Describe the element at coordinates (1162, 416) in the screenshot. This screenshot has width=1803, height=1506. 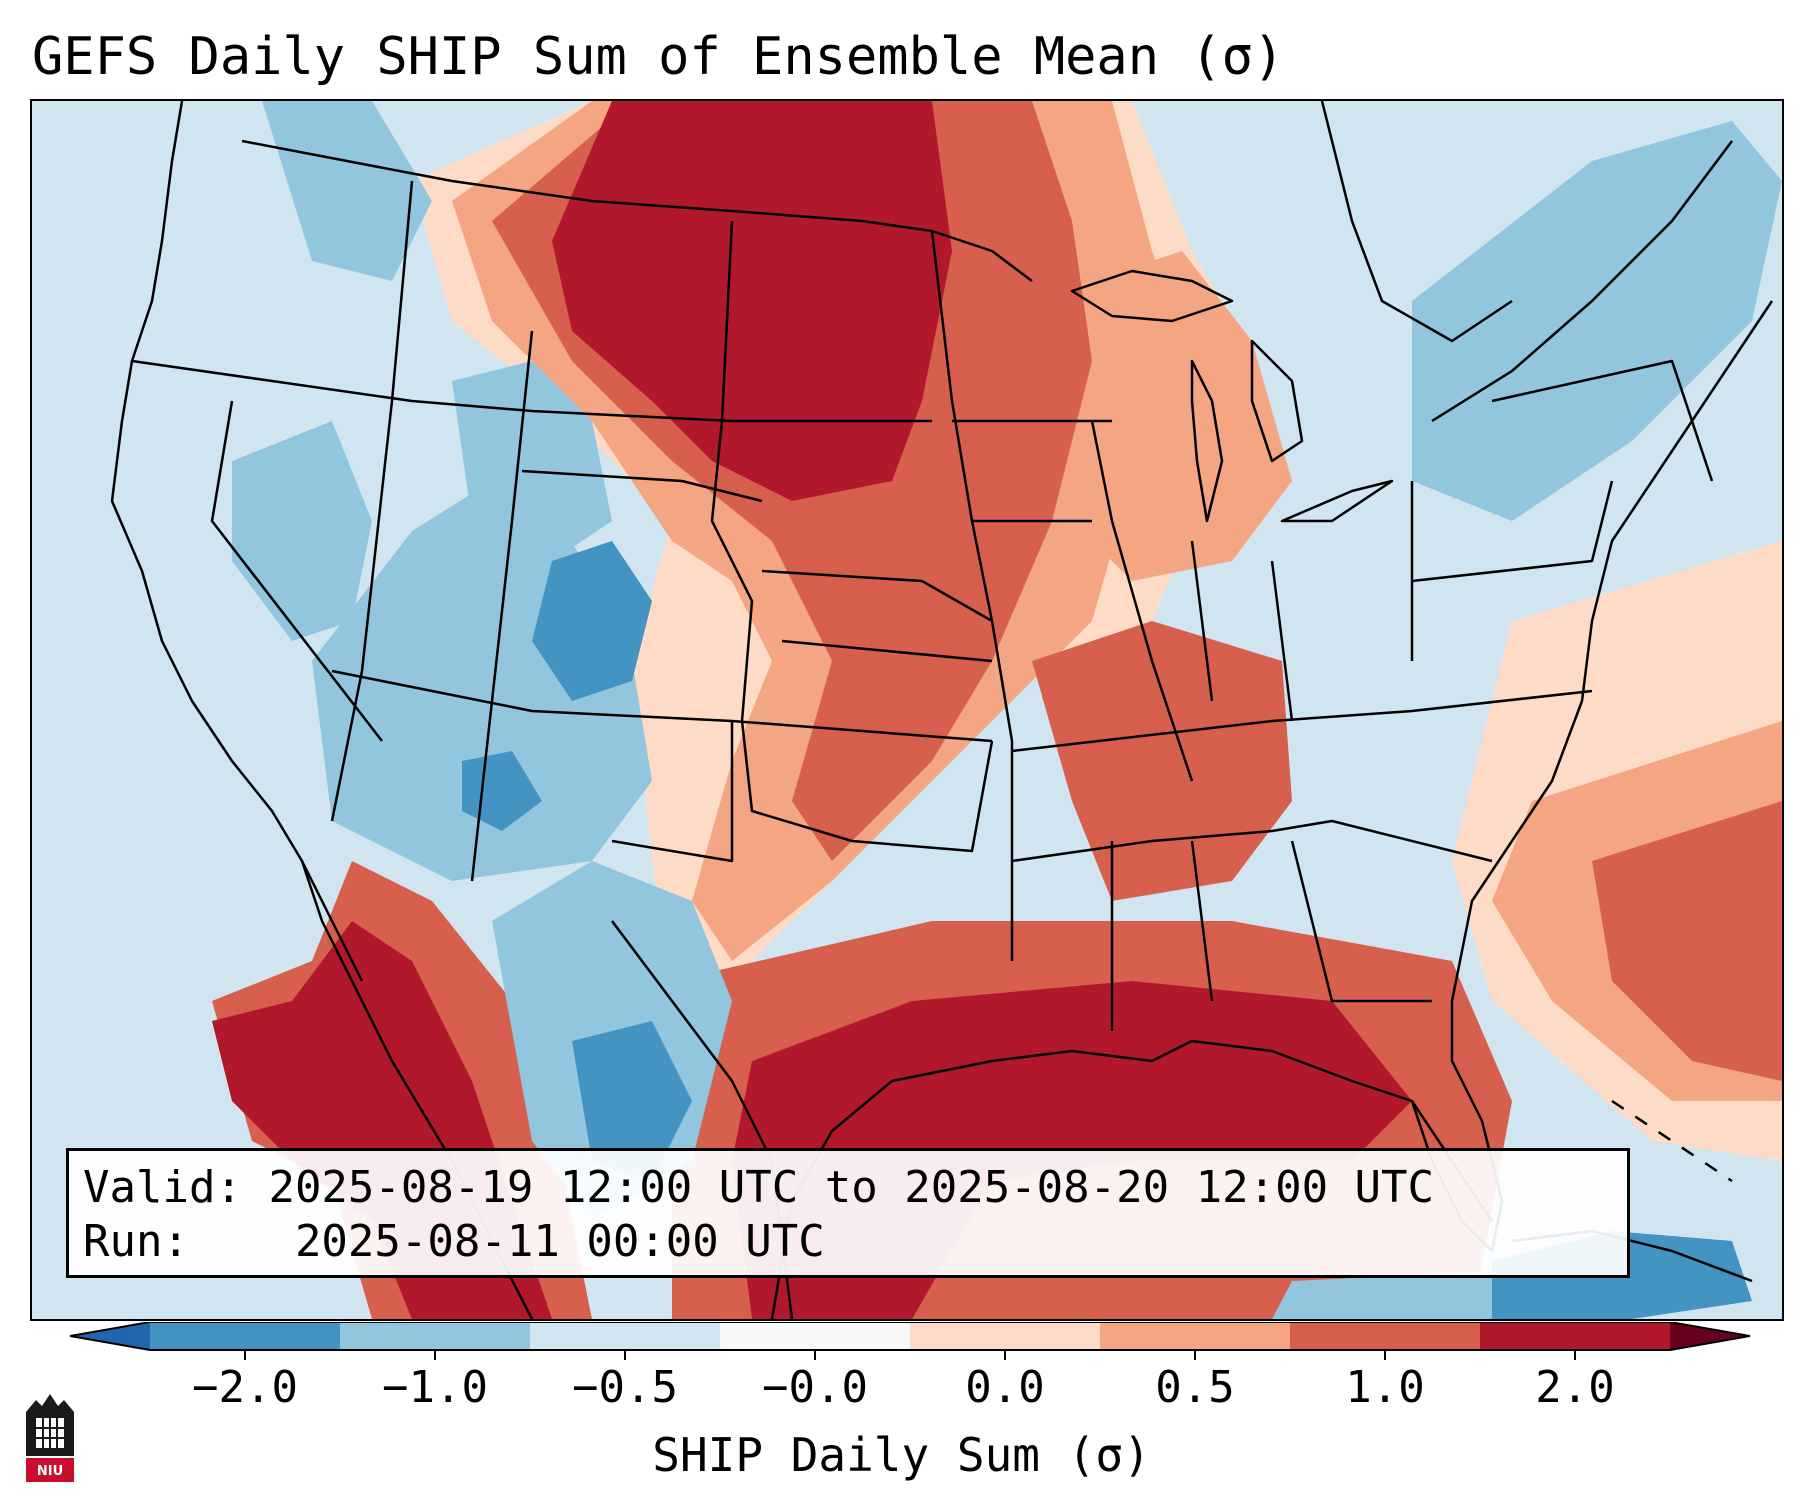
I see `region-great-lakes-salmon` at that location.